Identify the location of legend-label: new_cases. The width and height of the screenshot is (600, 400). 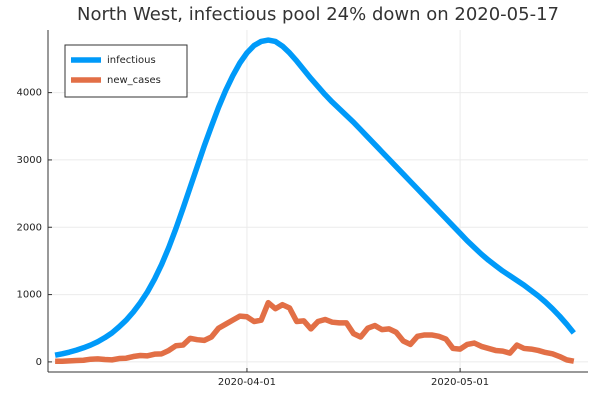
(134, 80).